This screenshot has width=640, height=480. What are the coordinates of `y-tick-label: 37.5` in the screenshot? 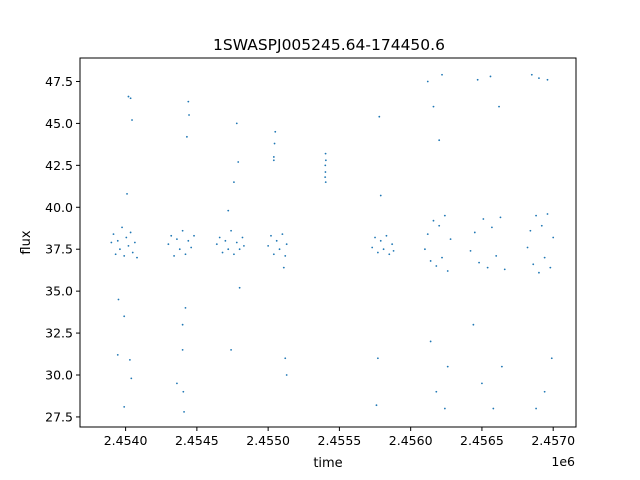 It's located at (59, 249).